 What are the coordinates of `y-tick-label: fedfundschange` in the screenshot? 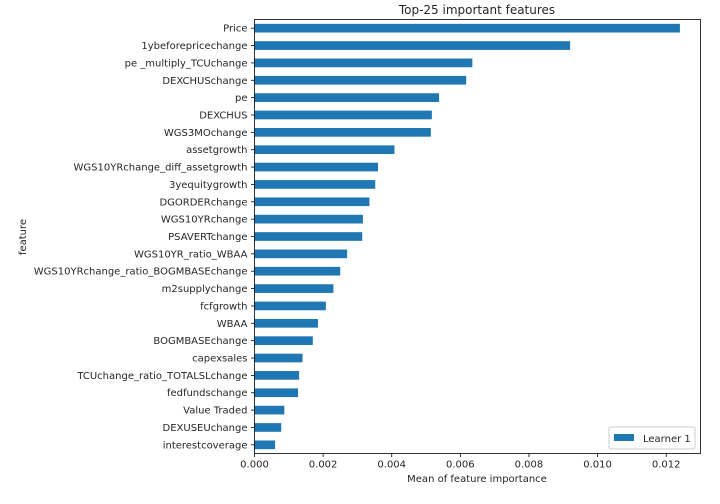 It's located at (207, 393).